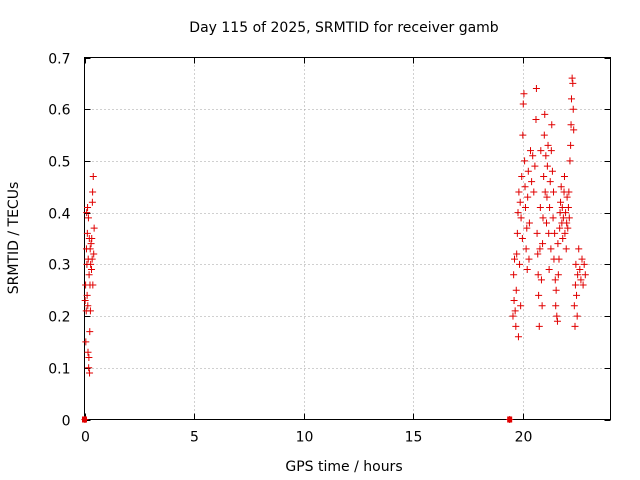  Describe the element at coordinates (305, 438) in the screenshot. I see `x-tick-label: 10` at that location.